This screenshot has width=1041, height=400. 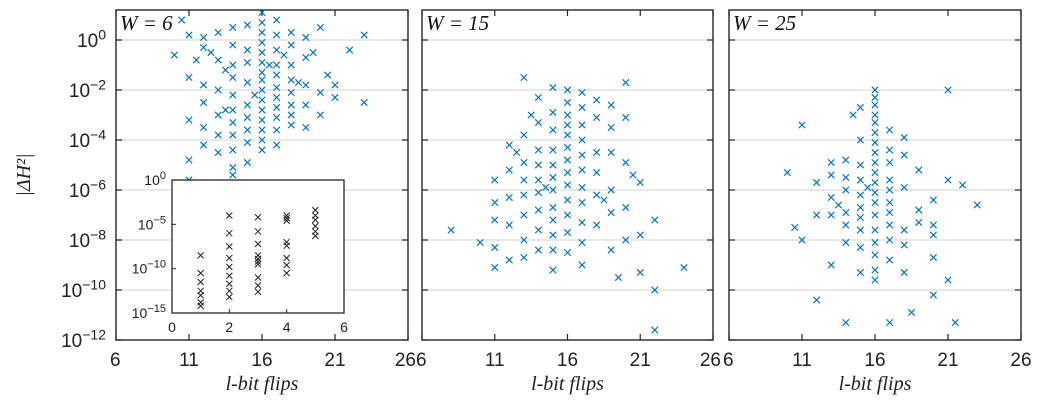 What do you see at coordinates (87, 239) in the screenshot?
I see `y-tick-label: 10⁻⁸` at bounding box center [87, 239].